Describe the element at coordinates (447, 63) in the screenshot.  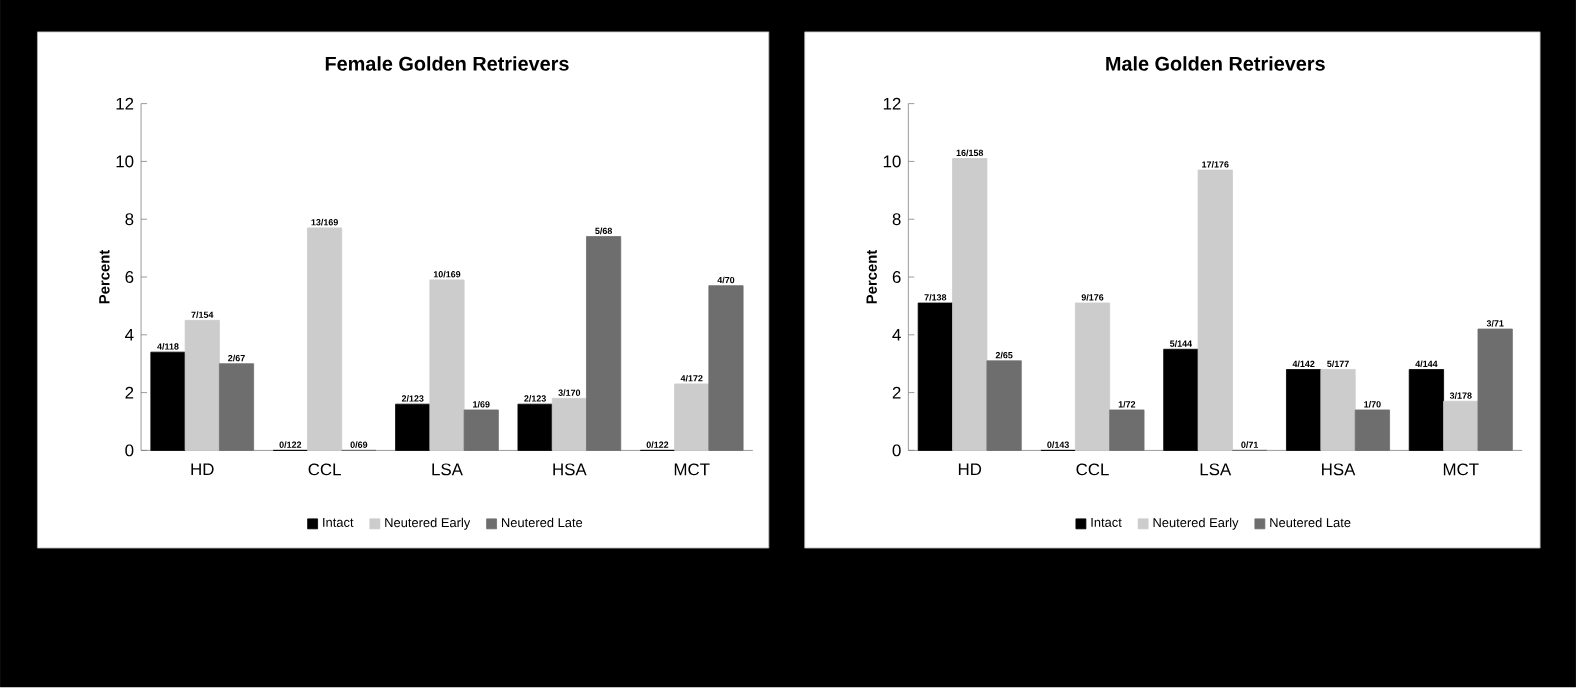
I see `chart-title: Female Golden Retrievers` at that location.